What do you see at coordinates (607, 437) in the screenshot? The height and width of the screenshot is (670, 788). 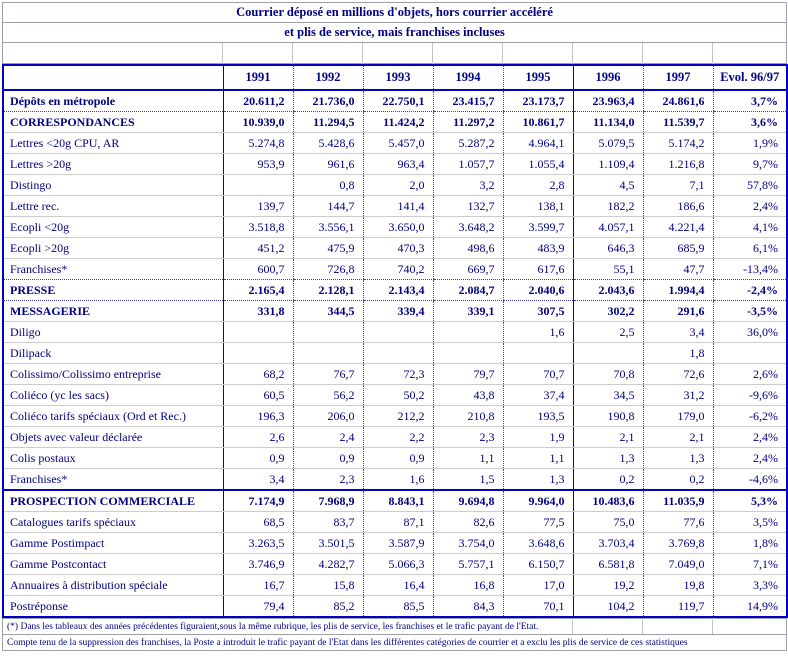 I see `value-cell: 2,1` at bounding box center [607, 437].